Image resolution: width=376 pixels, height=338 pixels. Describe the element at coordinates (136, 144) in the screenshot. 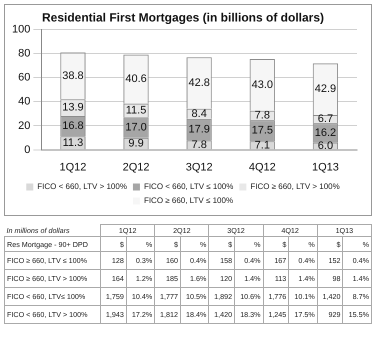

I see `data-label: 9.9` at that location.